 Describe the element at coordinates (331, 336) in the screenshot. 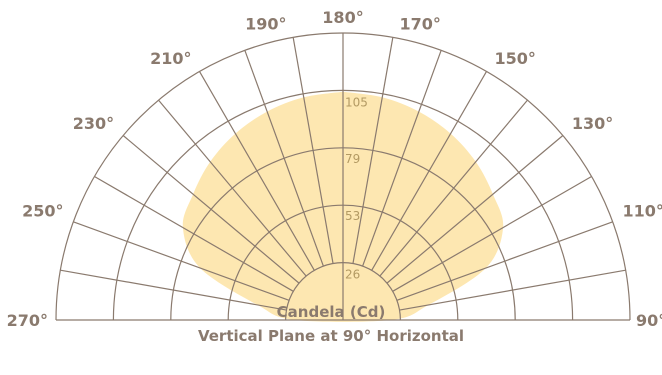

I see `plane-label: Vertical Plane at 90° Horizontal` at that location.